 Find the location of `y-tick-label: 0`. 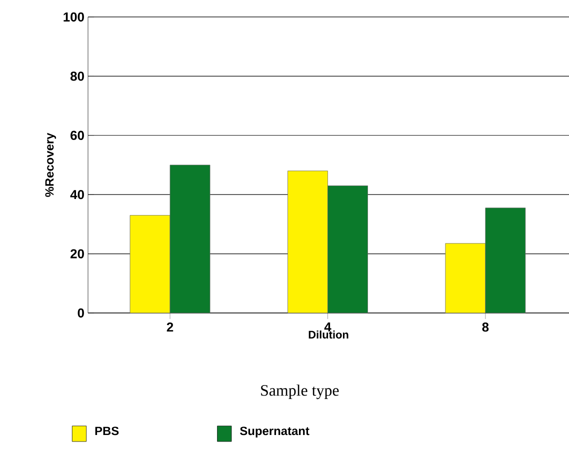

y-tick-label: 0 is located at coordinates (81, 313).